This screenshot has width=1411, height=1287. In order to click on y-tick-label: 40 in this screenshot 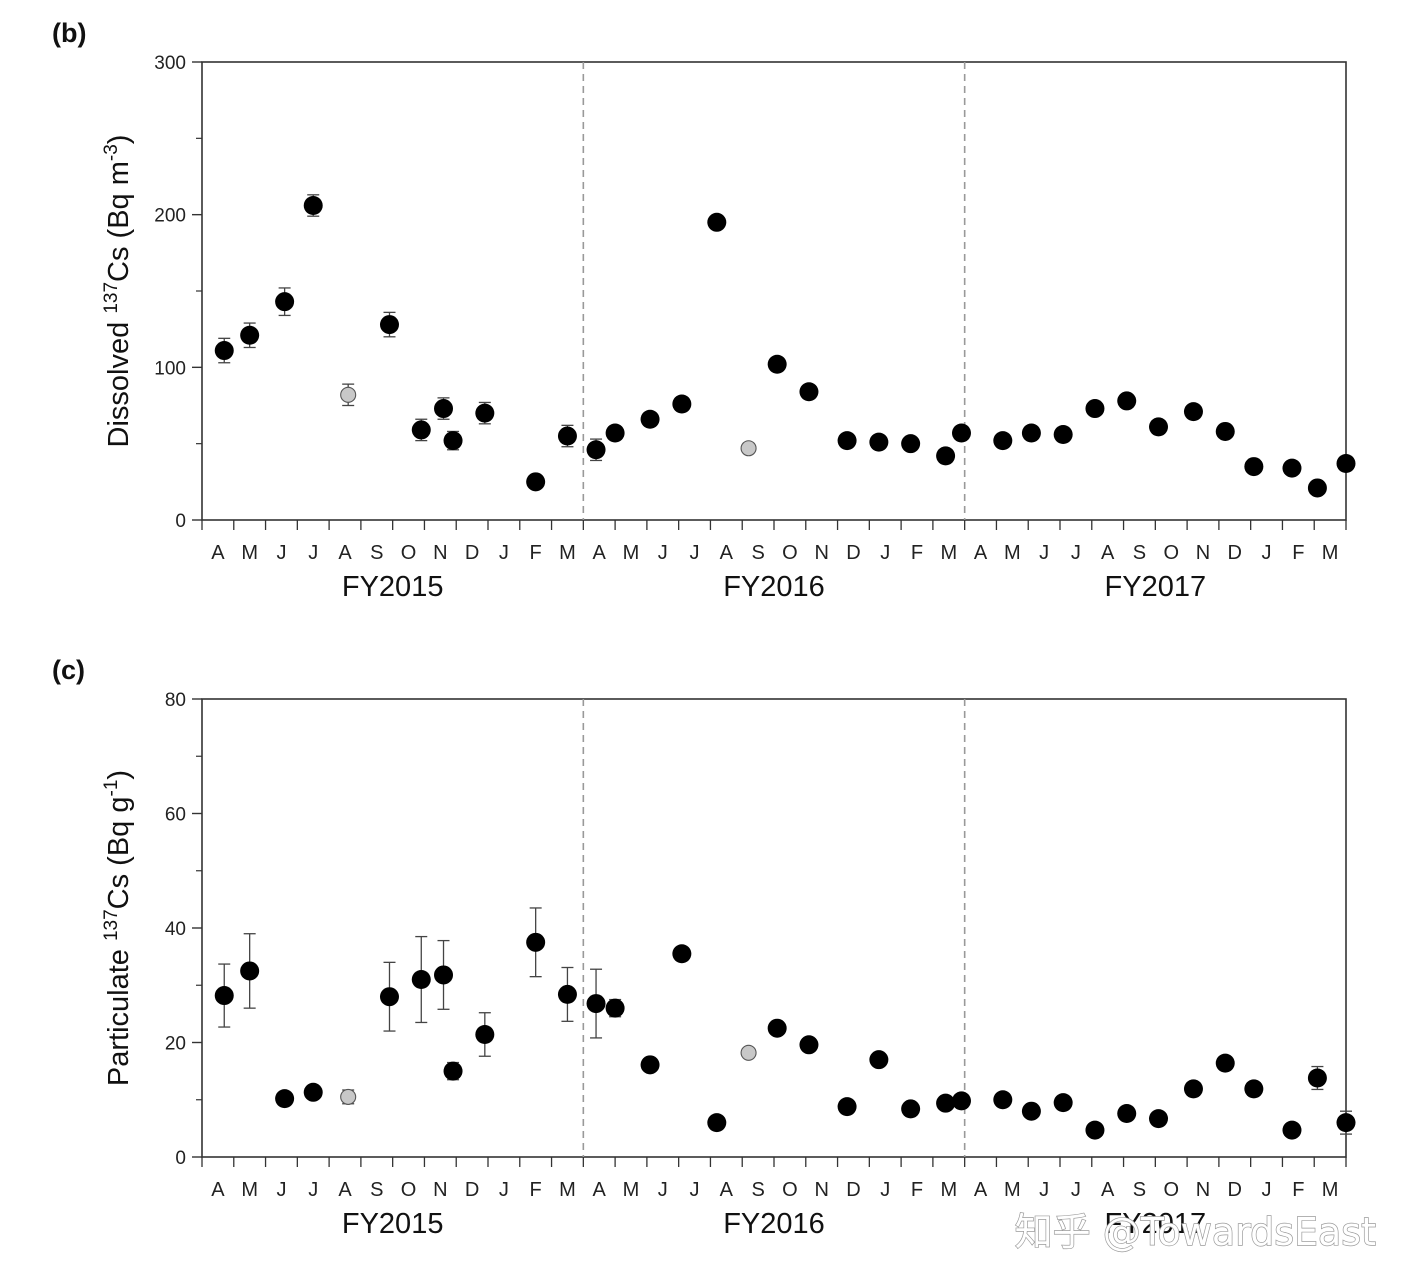, I will do `click(175, 929)`.